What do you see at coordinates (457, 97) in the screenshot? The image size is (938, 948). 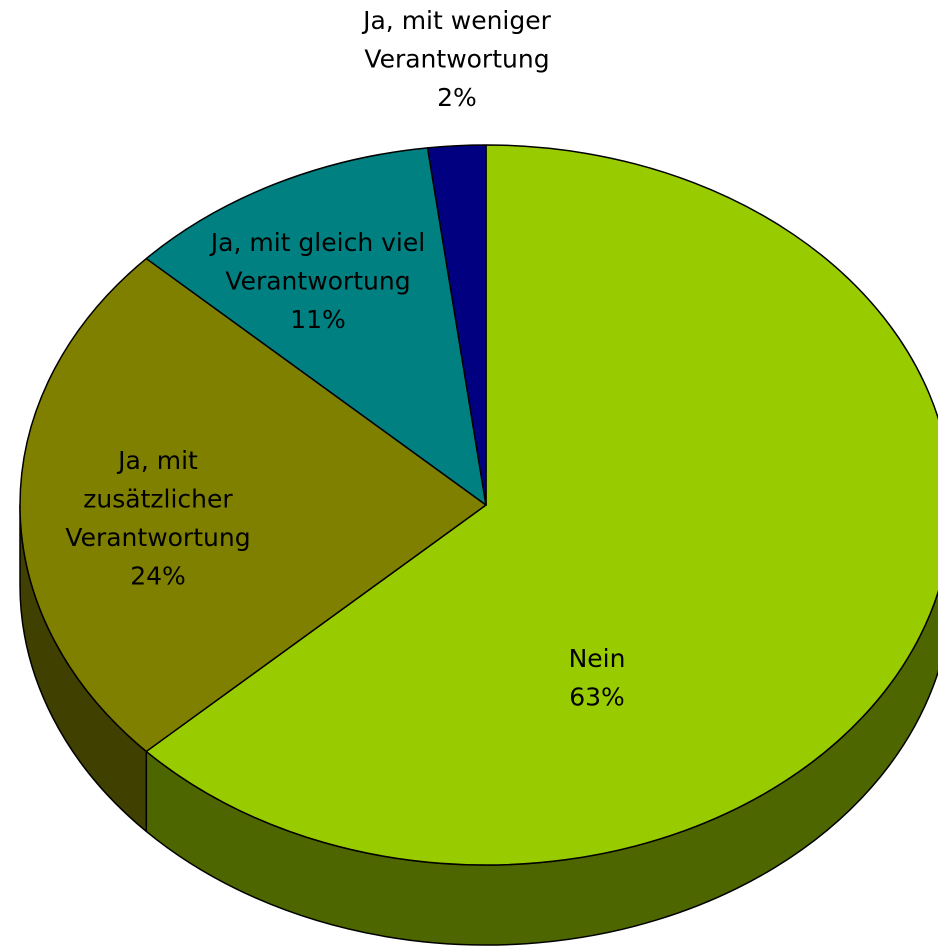 I see `value-label: 2%` at bounding box center [457, 97].